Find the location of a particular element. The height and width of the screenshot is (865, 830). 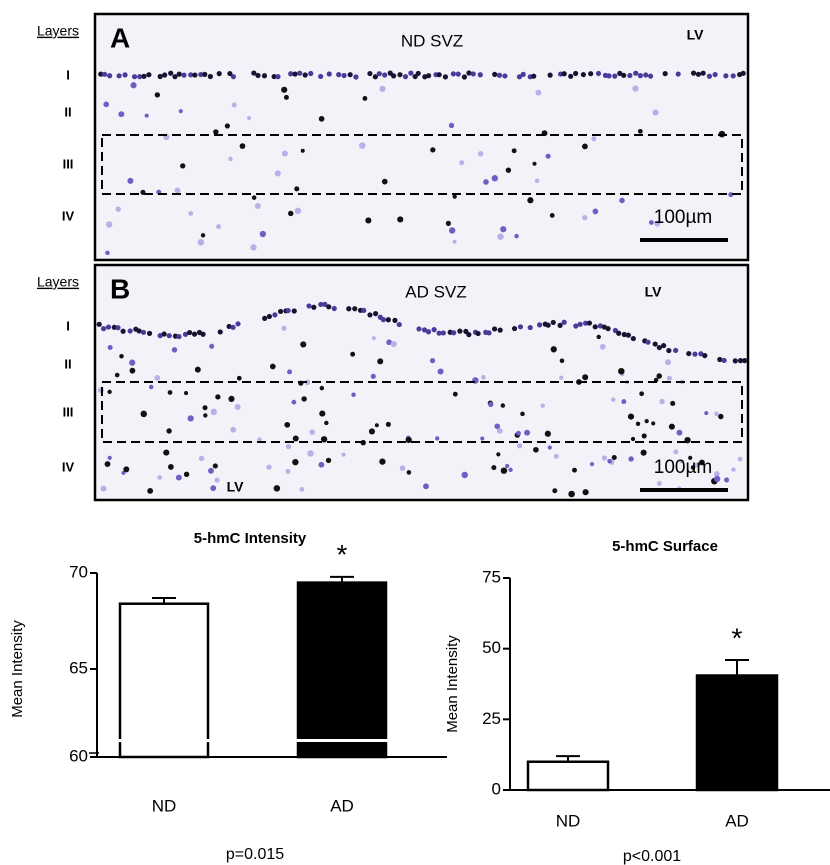

x-tick-label: AD is located at coordinates (737, 820).